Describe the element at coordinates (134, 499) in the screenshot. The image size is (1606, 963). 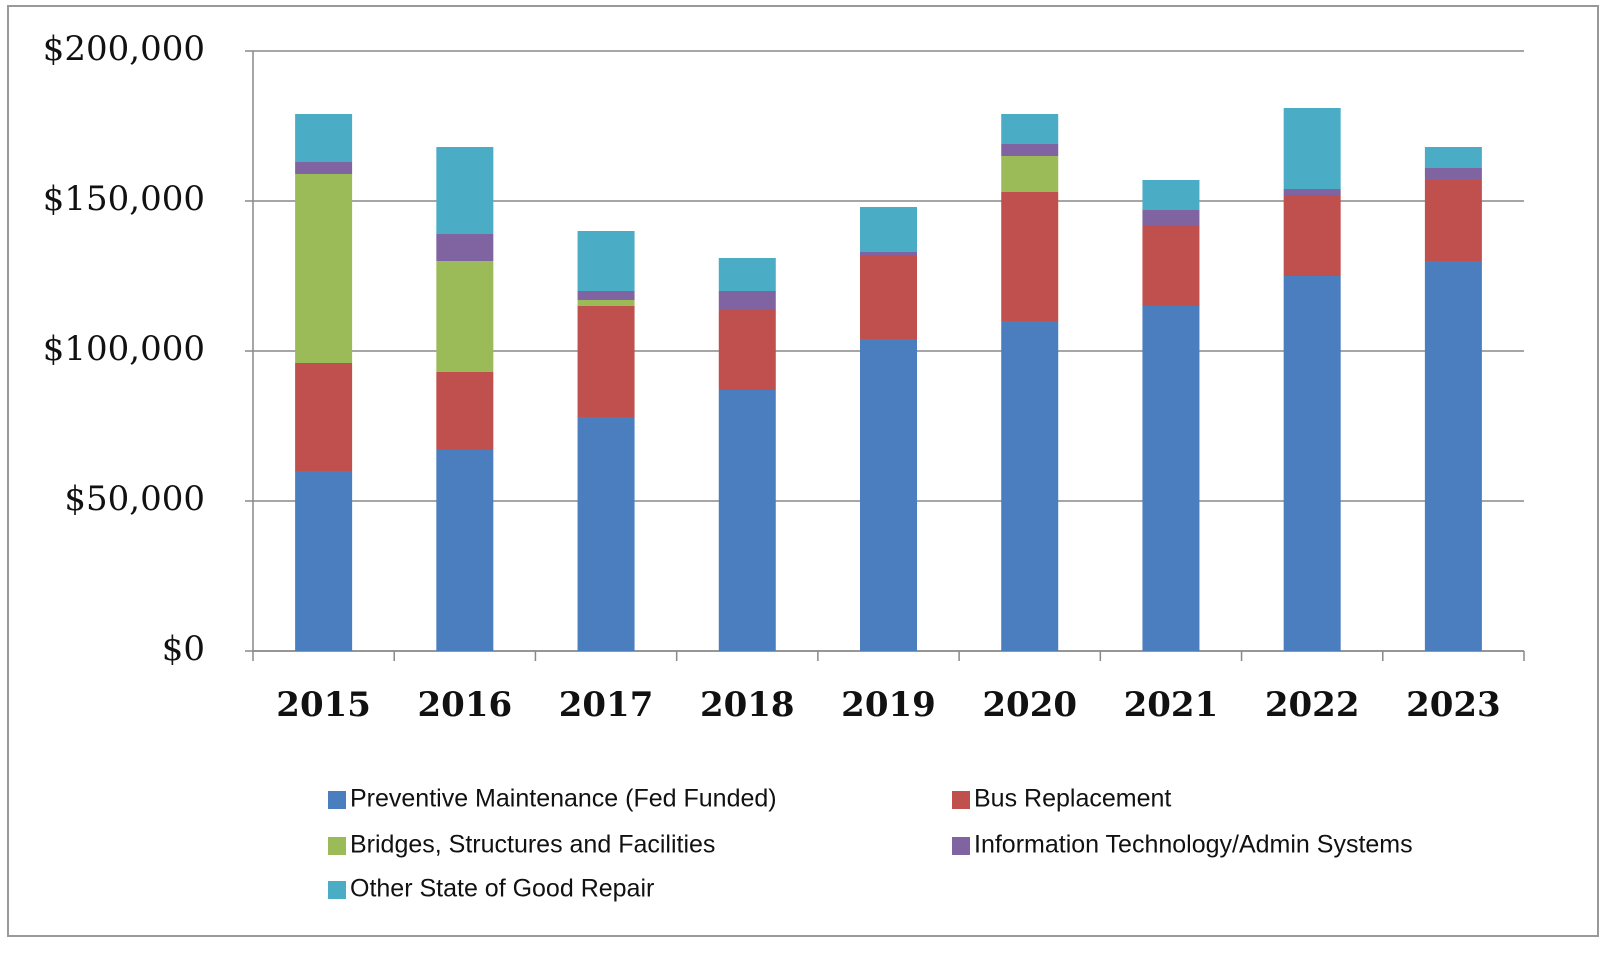
I see `y-tick-label: $50,000` at that location.